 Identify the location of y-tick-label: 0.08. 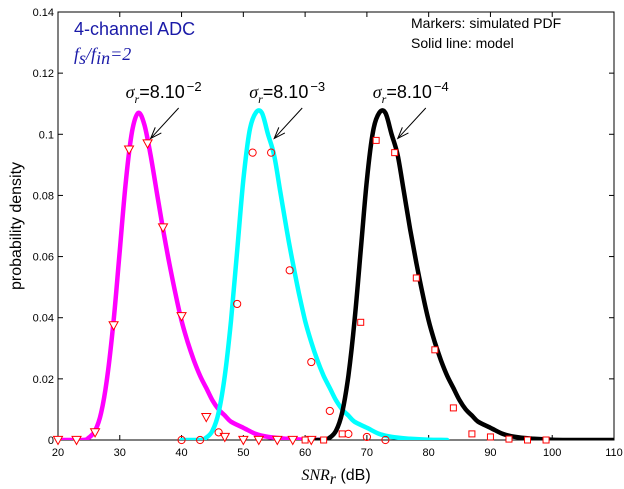
(43, 196).